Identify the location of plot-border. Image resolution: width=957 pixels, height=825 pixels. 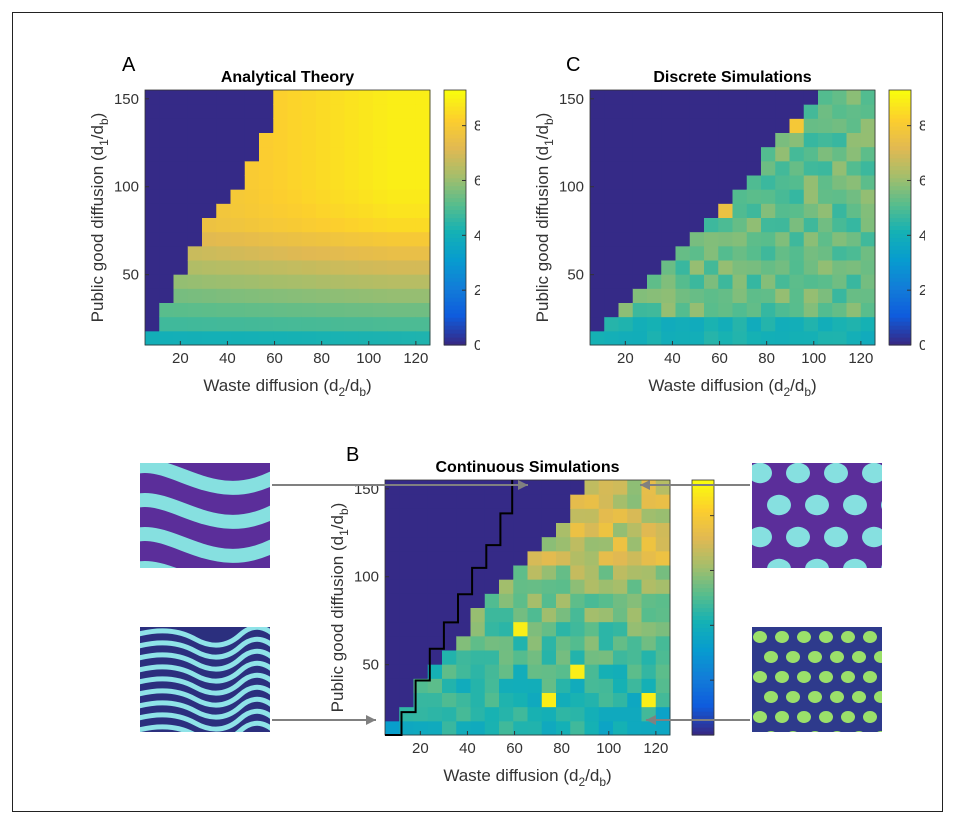
(287, 217).